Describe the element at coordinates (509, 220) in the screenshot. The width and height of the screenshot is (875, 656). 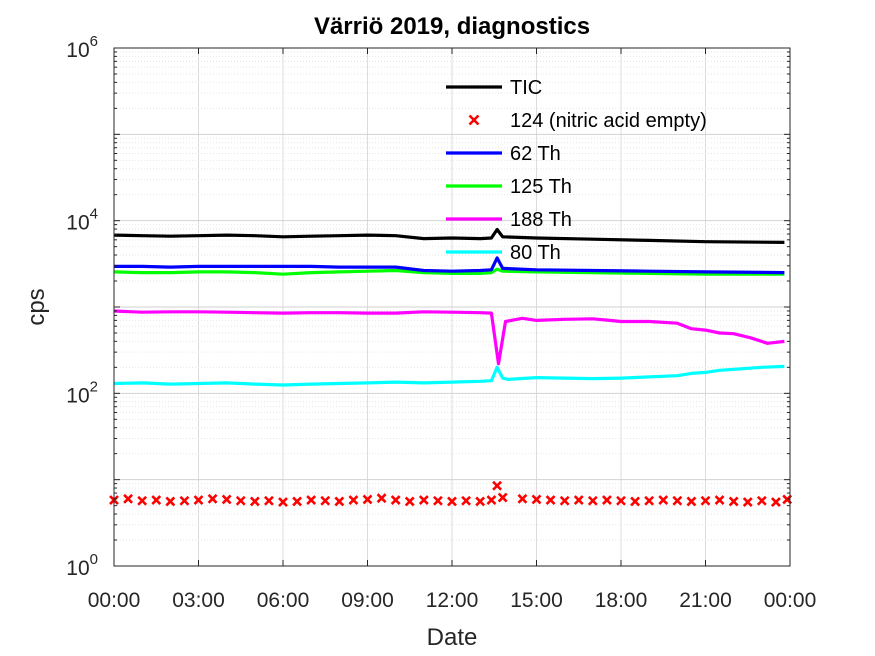
I see `legend-item: 188 Th` at that location.